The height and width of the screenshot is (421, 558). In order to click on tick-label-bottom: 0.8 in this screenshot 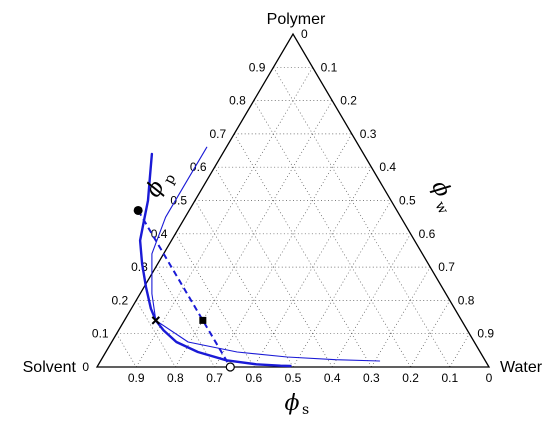, I will do `click(175, 378)`.